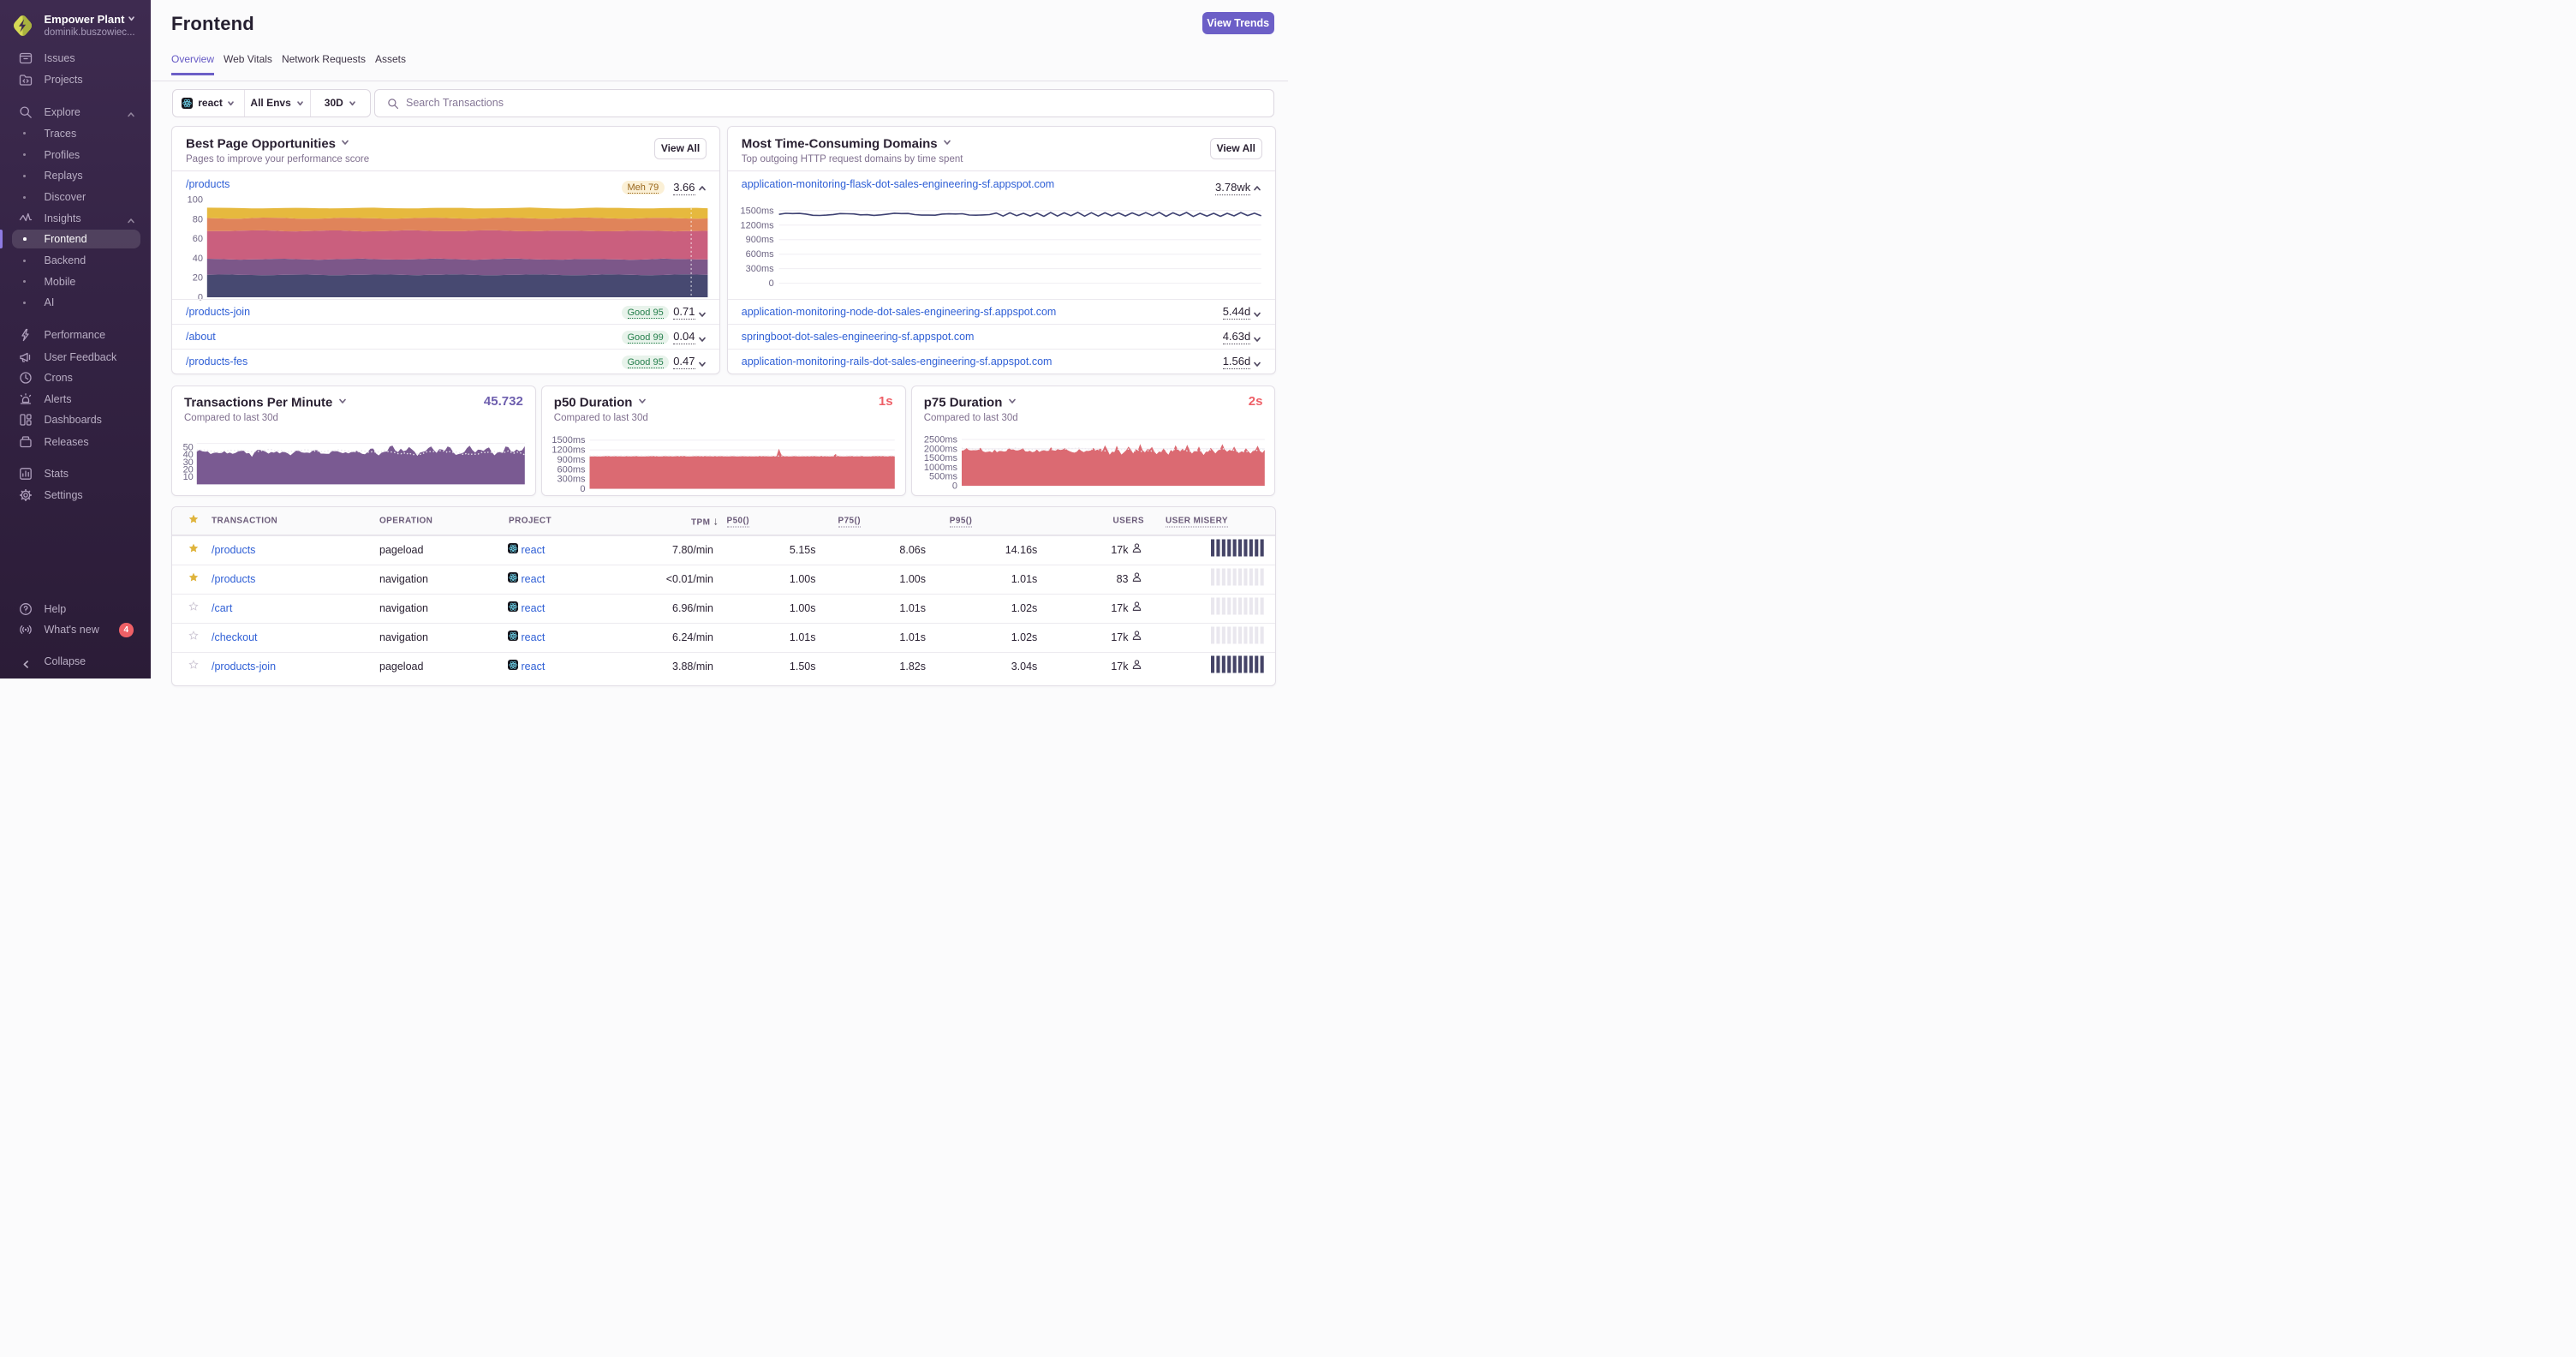  Describe the element at coordinates (195, 201) in the screenshot. I see `svg-text: 100` at that location.